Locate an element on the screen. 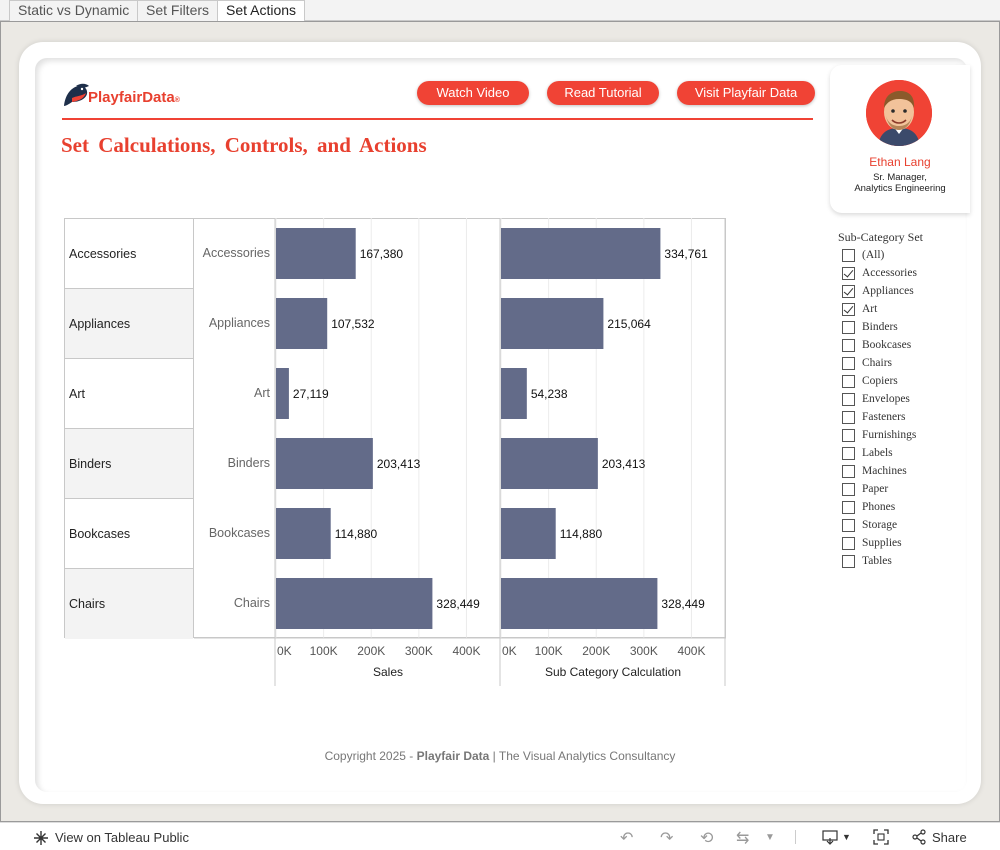  playfair-logo-icon is located at coordinates (127, 95).